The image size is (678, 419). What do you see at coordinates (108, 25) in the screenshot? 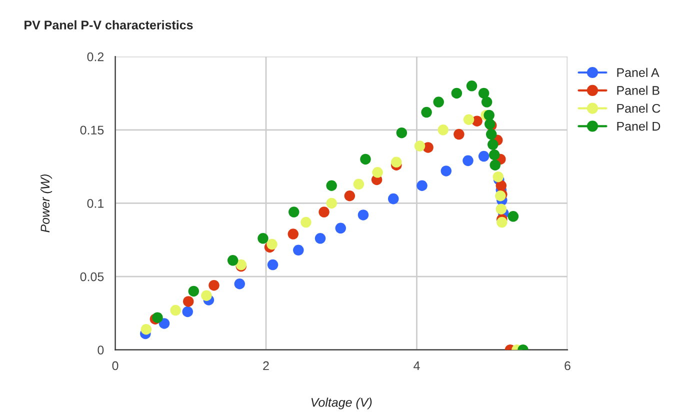
I see `chart-title: PV Panel P-V characteristics` at bounding box center [108, 25].